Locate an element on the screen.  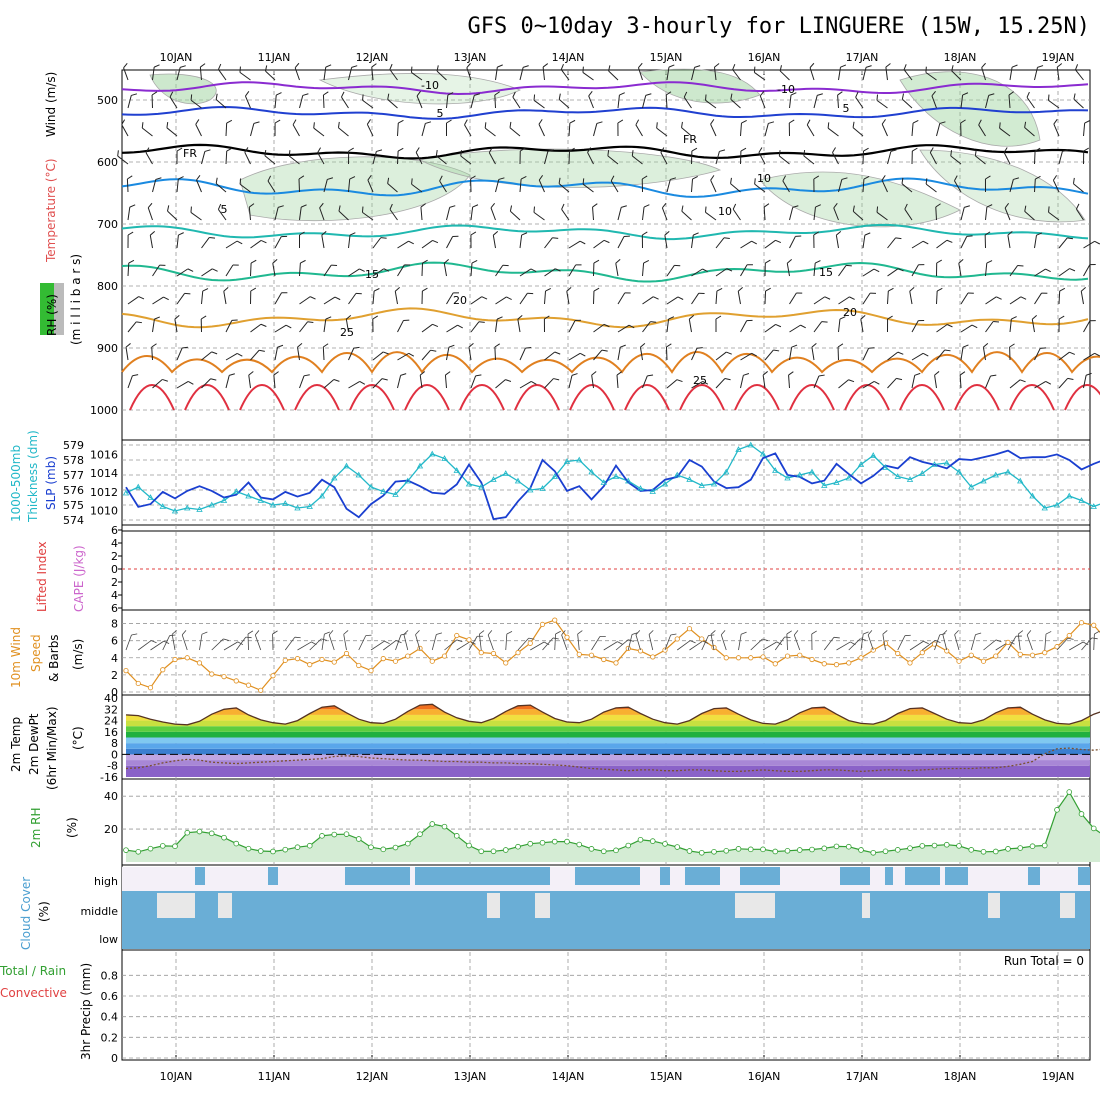
isotherm-label: 25 is located at coordinates (347, 332).